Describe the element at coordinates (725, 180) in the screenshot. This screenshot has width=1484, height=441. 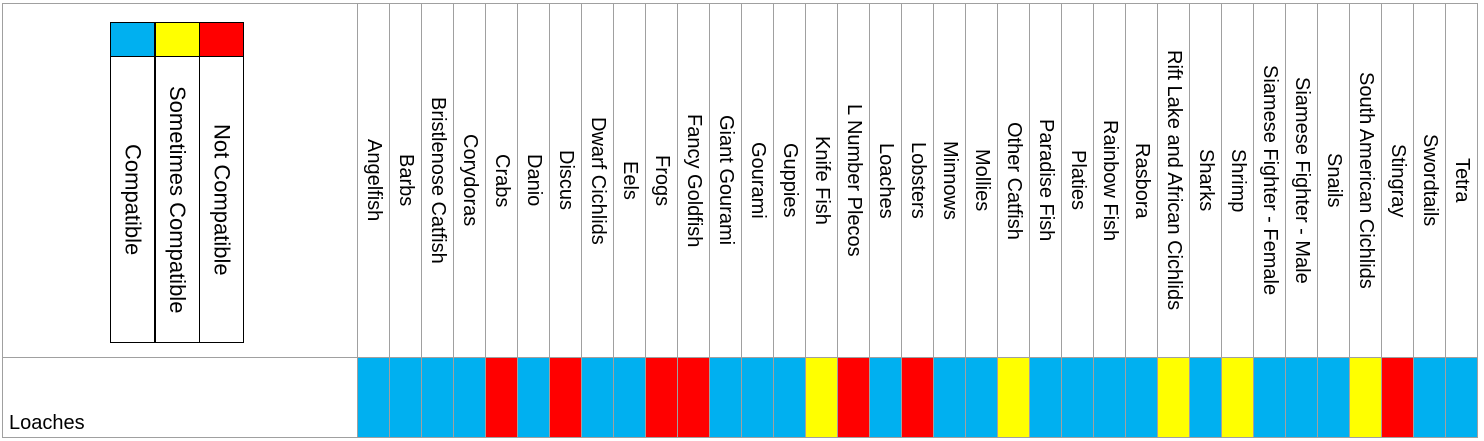
I see `column-header: Giant Gourami` at that location.